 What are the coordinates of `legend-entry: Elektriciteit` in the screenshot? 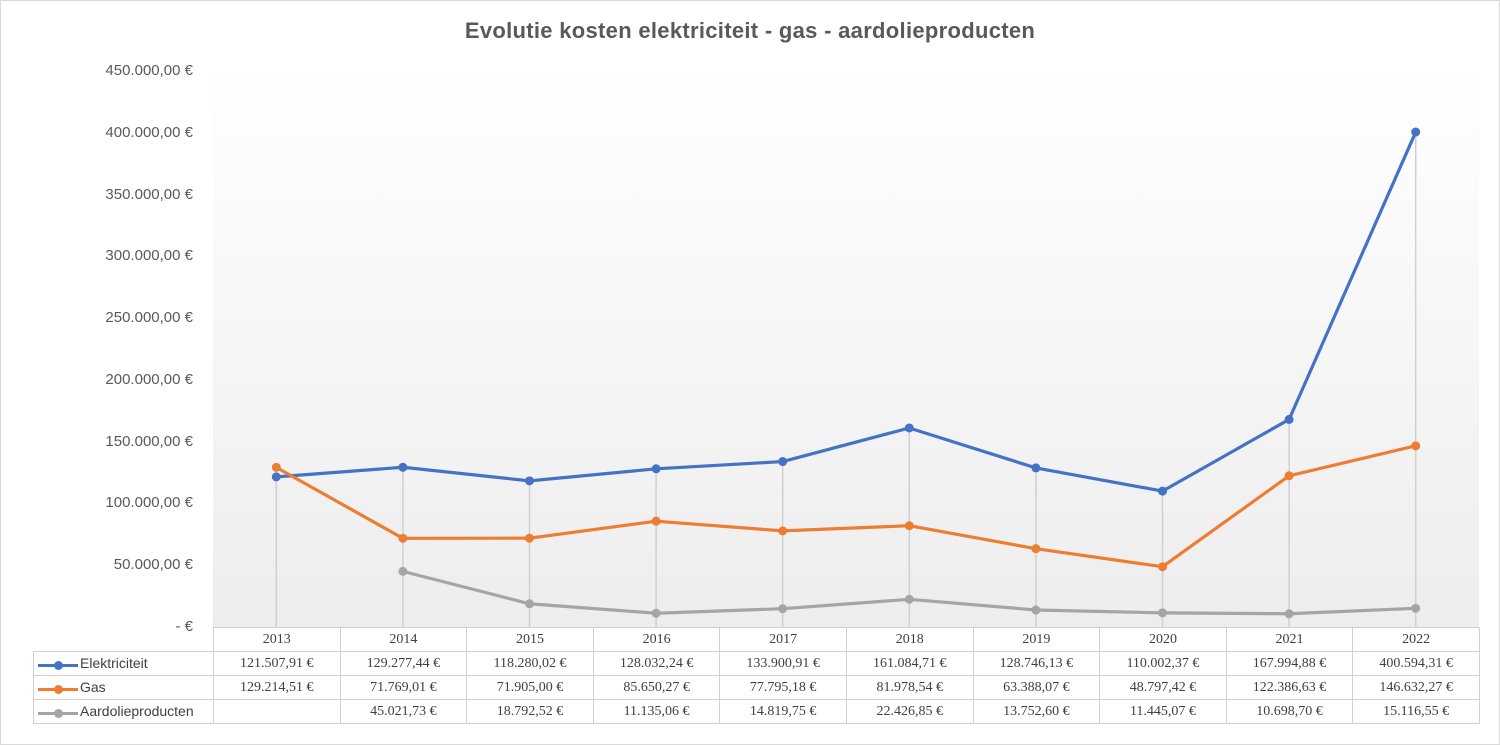 It's located at (123, 663).